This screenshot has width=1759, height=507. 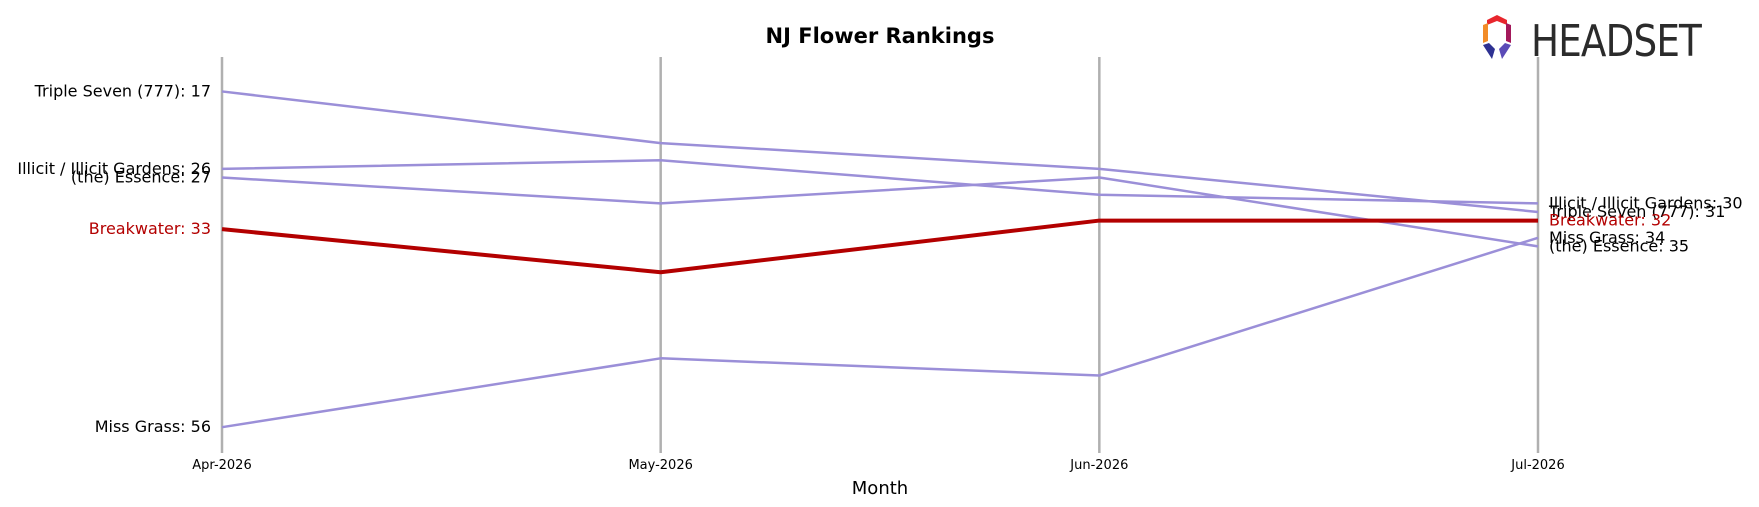 What do you see at coordinates (878, 465) in the screenshot?
I see `x-tick-labels: Apr-2026 May-2026 Jun-2026 Jul-2026` at bounding box center [878, 465].